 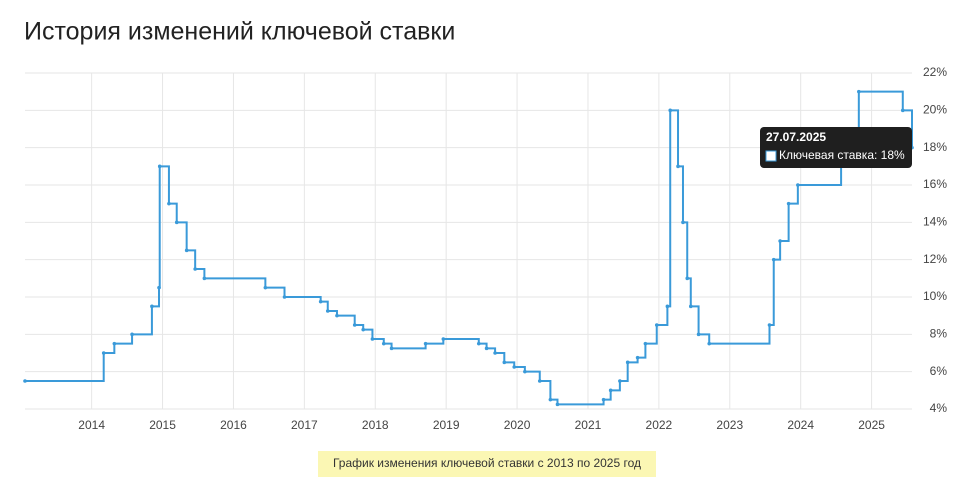 I want to click on tooltip-label: Ключевая ставка: 18%, so click(x=842, y=155).